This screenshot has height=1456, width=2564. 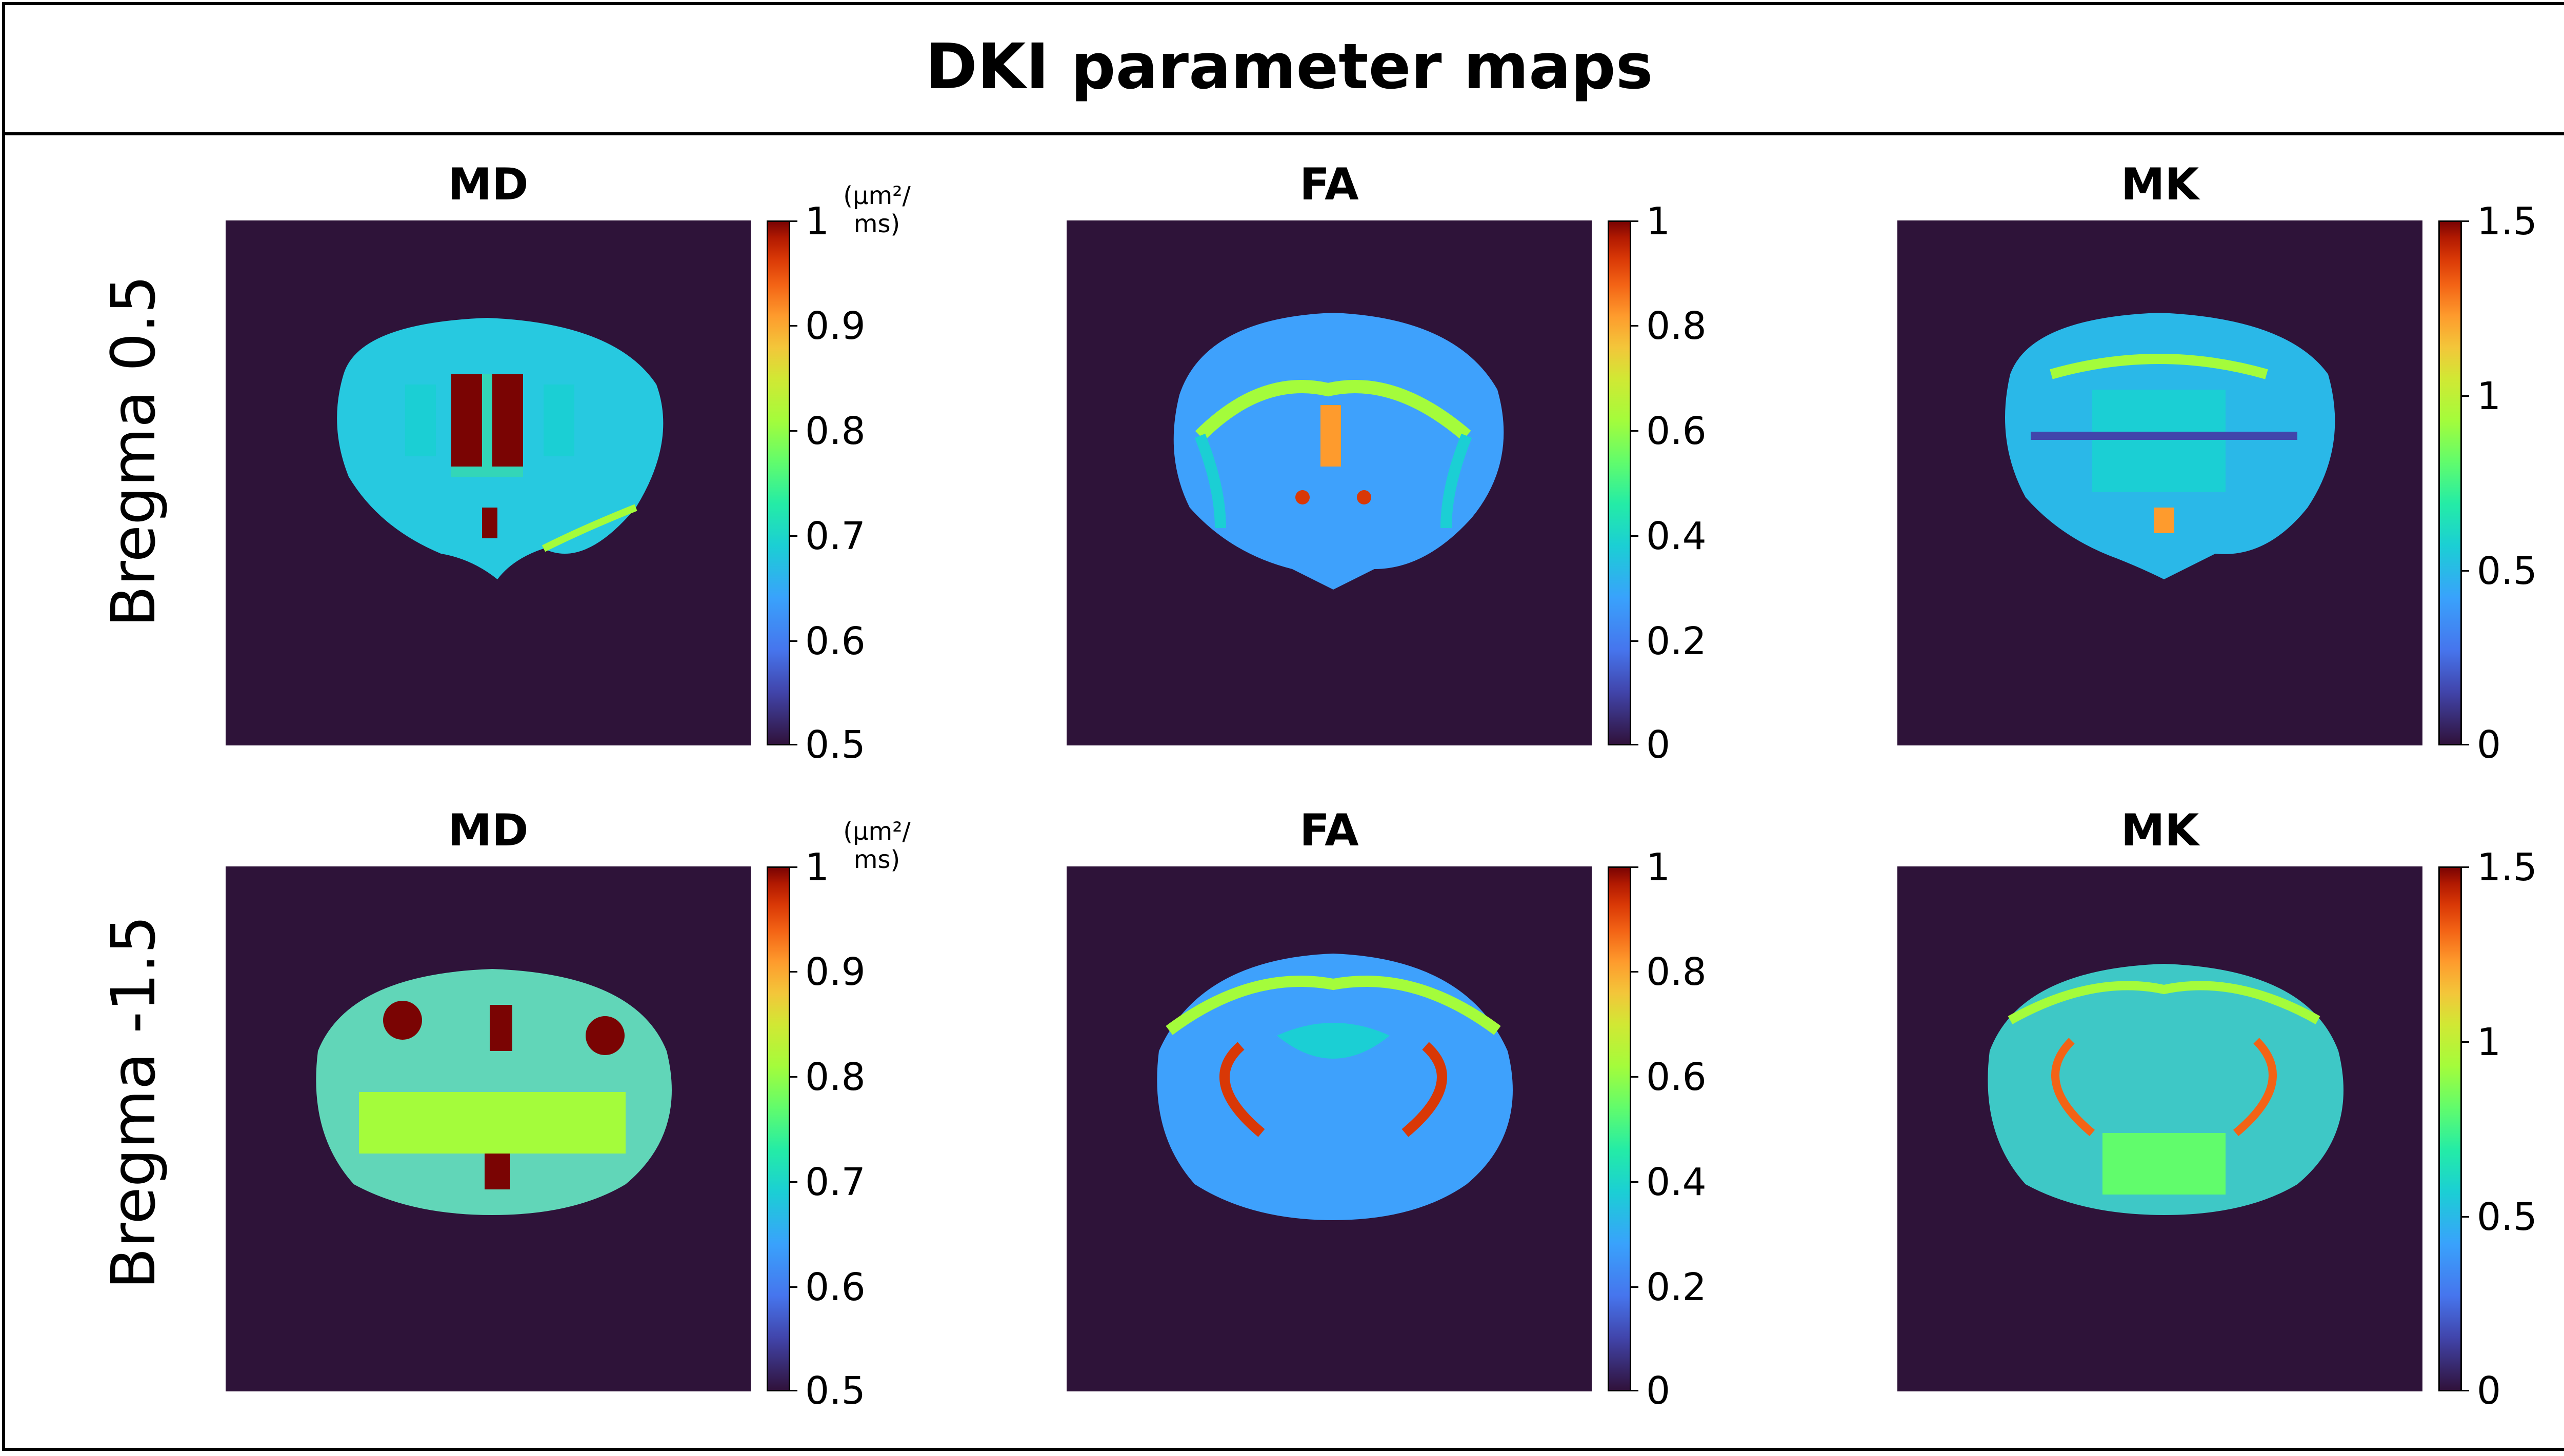 What do you see at coordinates (1676, 431) in the screenshot?
I see `fa-tick-label-row1: 0.6` at bounding box center [1676, 431].